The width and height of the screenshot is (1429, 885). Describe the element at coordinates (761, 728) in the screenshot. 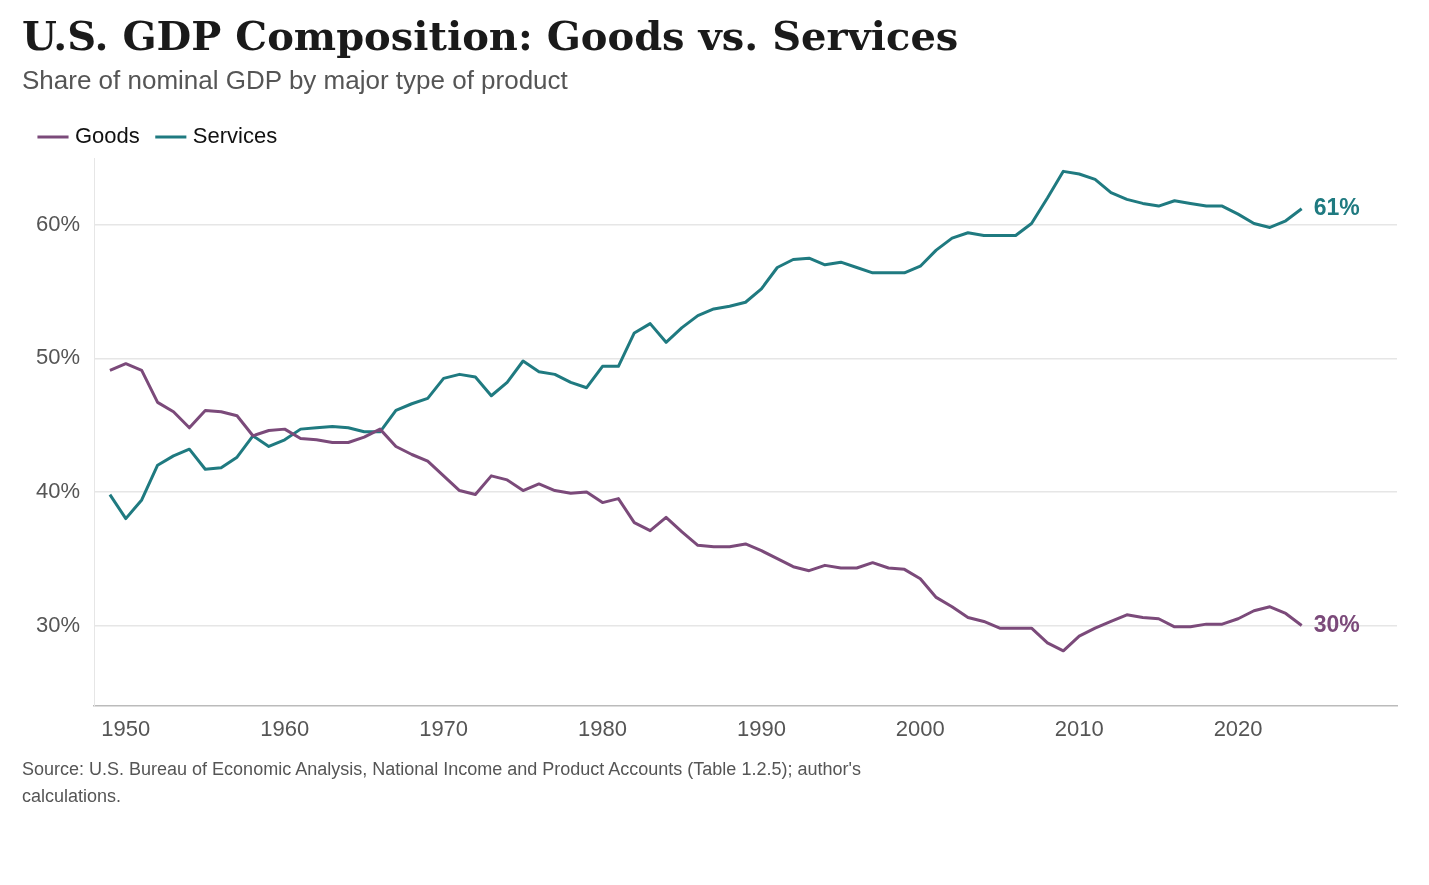

I see `x-tick-label: 1990` at that location.